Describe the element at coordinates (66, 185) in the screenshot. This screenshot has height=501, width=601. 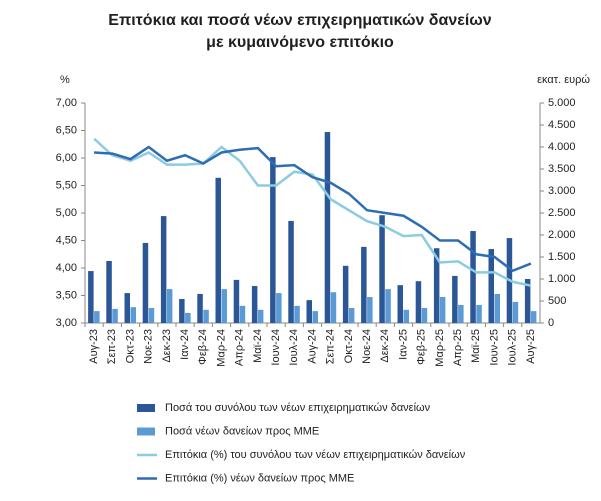
I see `y-tick-label: 5,50` at that location.